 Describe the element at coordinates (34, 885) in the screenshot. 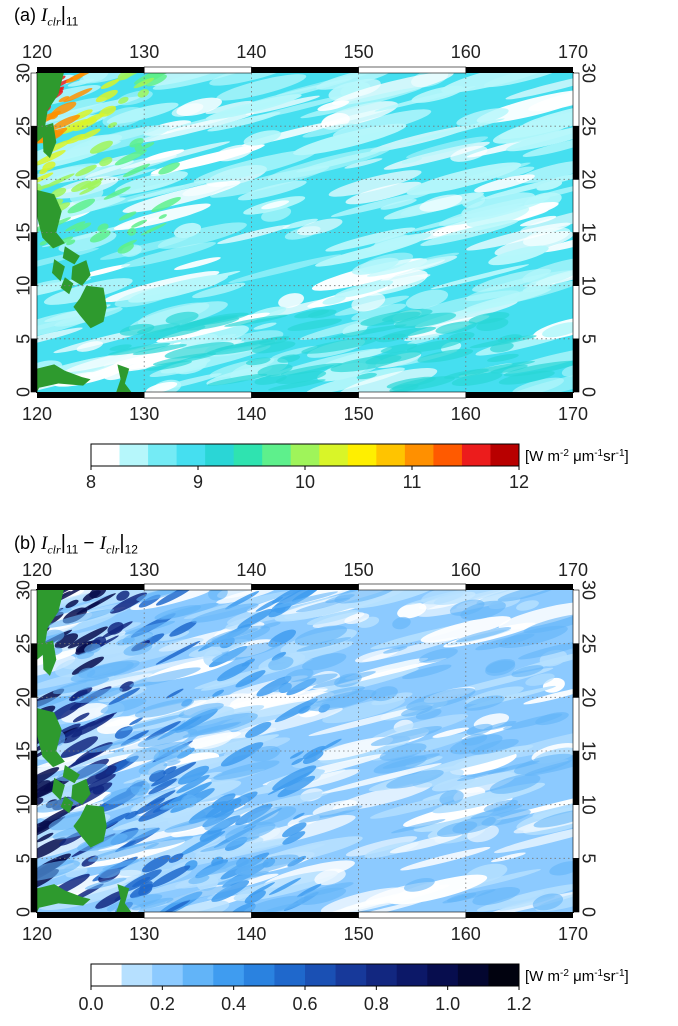

I see `frame-segment-left` at that location.